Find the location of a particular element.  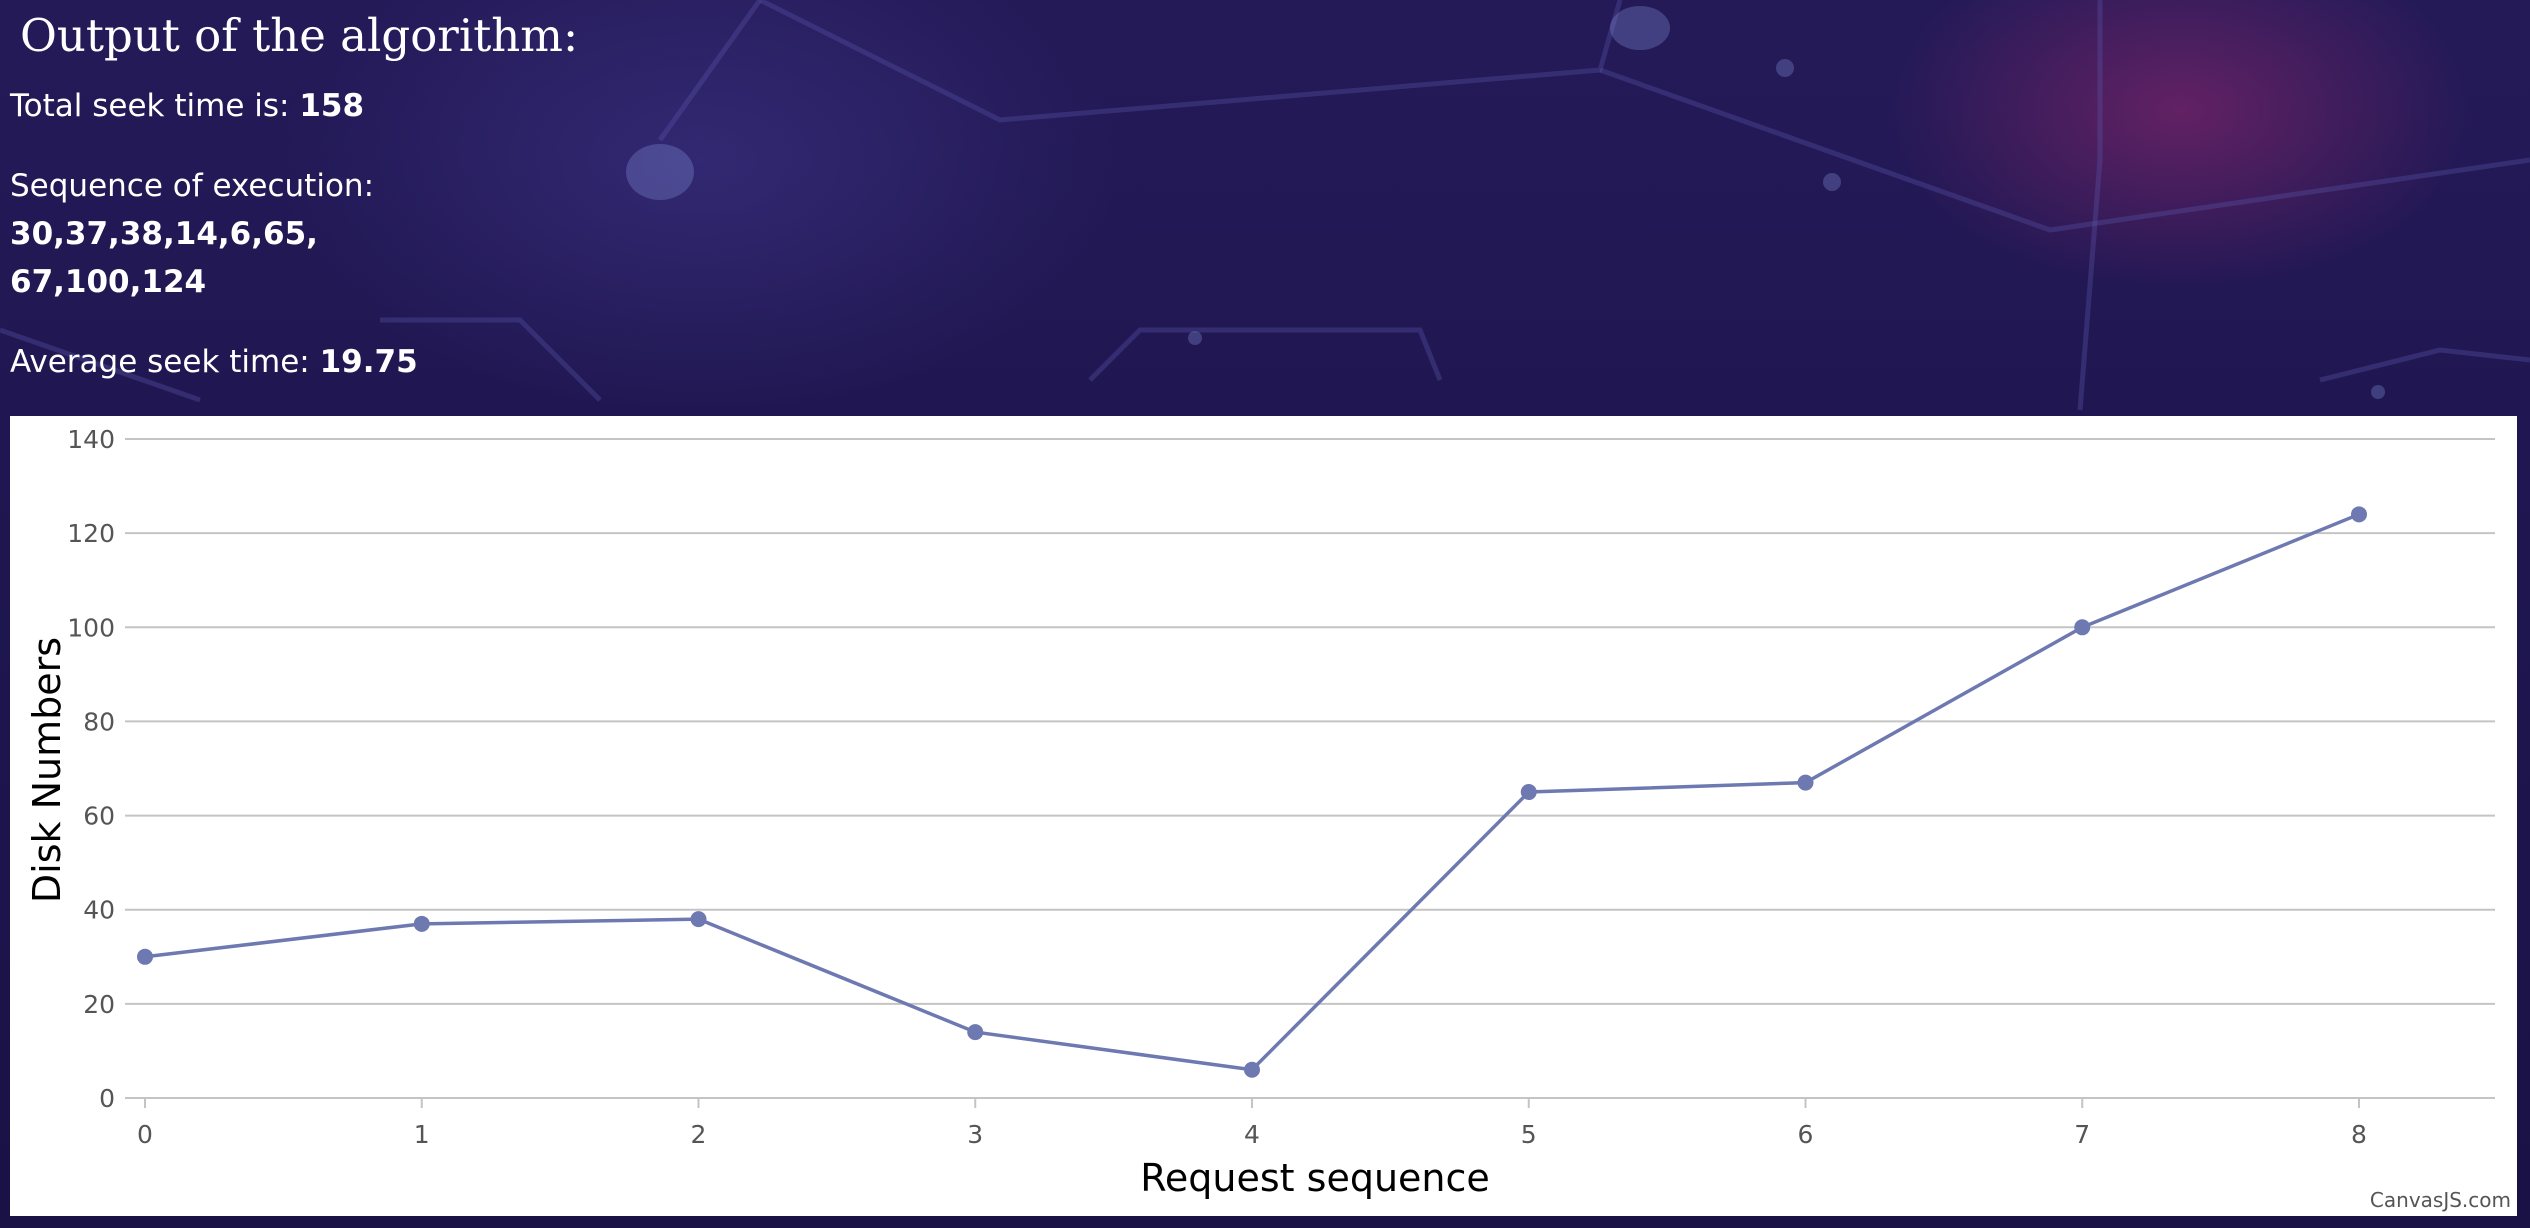

average-seek-time-value: 19.75 is located at coordinates (368, 362).